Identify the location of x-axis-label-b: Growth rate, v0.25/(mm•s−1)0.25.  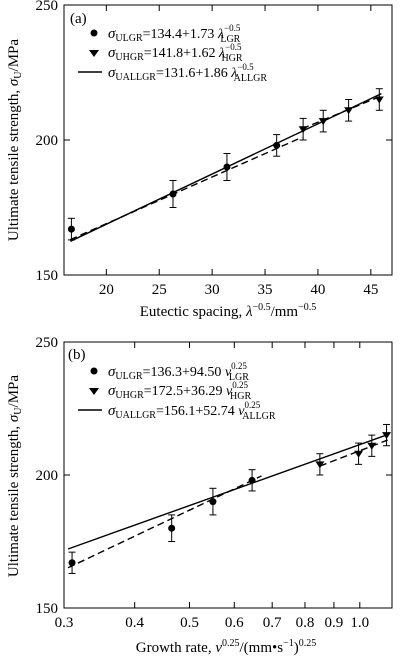
(226, 647).